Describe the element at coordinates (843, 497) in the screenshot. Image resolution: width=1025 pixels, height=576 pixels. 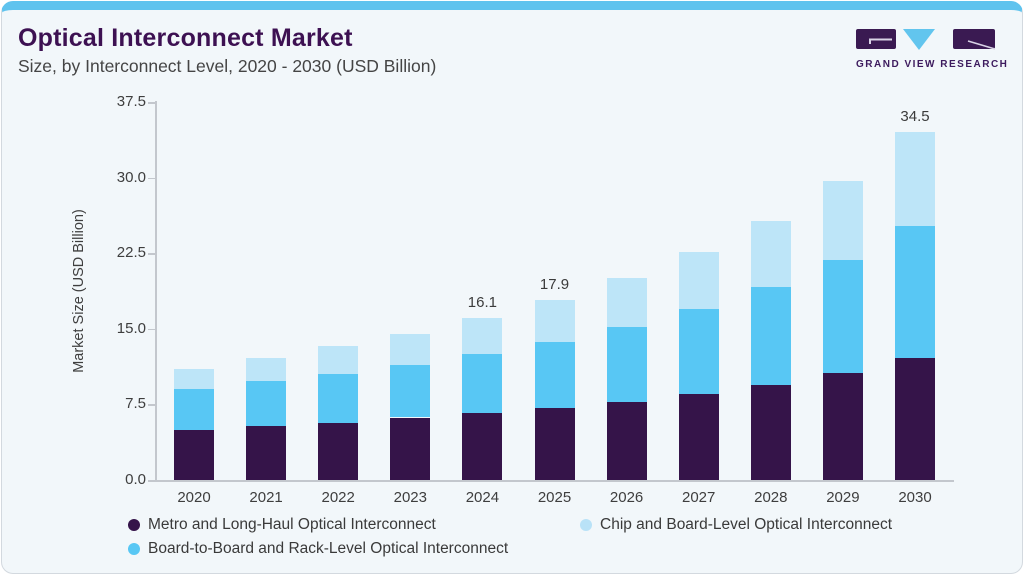
I see `x-axis-label: 2029` at that location.